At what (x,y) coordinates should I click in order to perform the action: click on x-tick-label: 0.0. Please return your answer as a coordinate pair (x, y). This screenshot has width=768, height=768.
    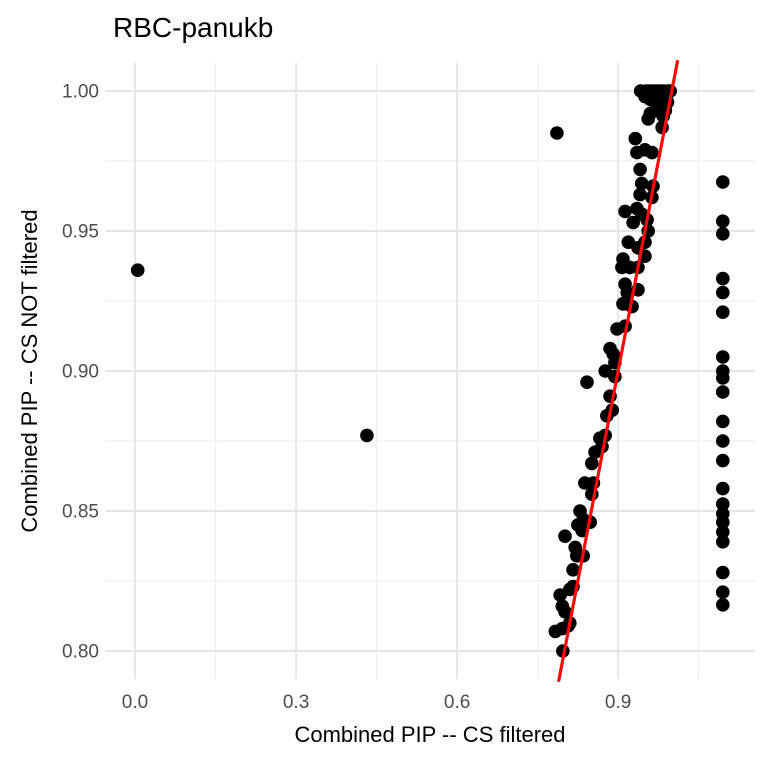
    Looking at the image, I should click on (135, 702).